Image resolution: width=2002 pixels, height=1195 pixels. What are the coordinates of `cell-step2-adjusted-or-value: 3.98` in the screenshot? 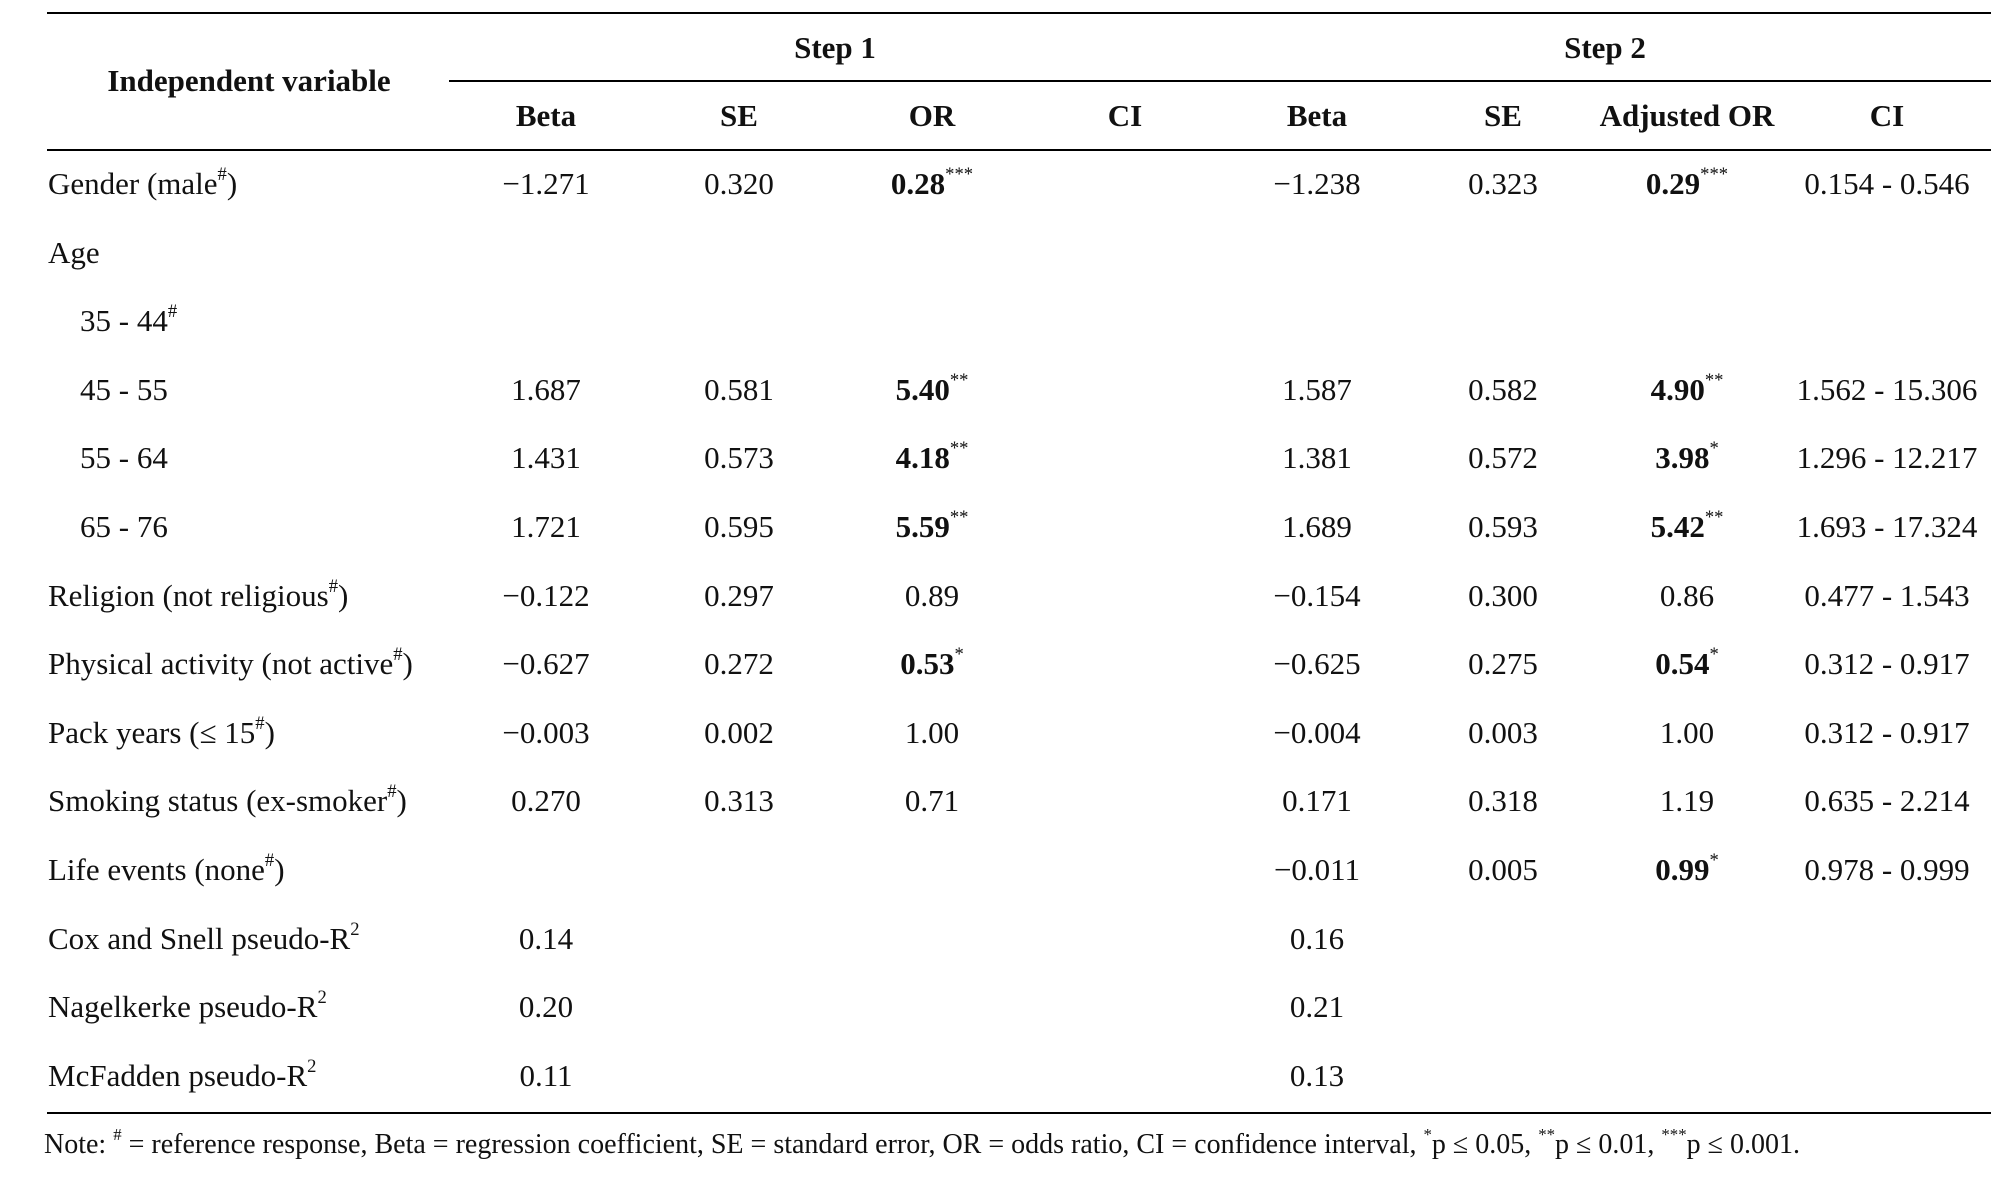 It's located at (1682, 457).